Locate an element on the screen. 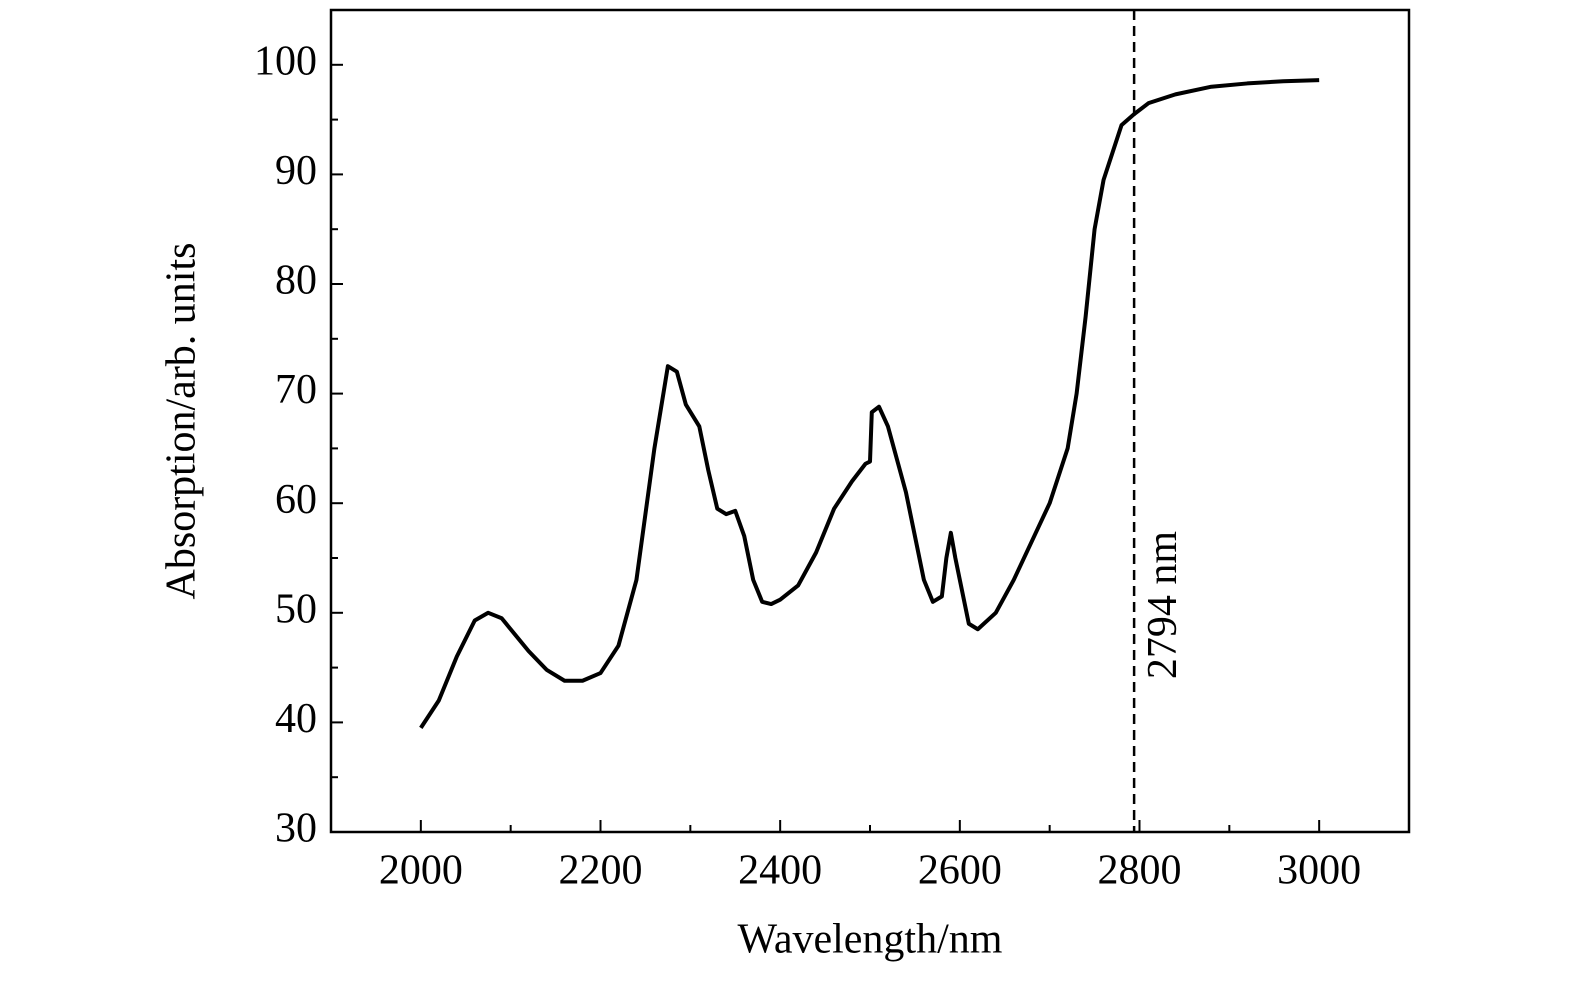 The height and width of the screenshot is (984, 1575). x-axis-label: Wavelength/nm is located at coordinates (870, 940).